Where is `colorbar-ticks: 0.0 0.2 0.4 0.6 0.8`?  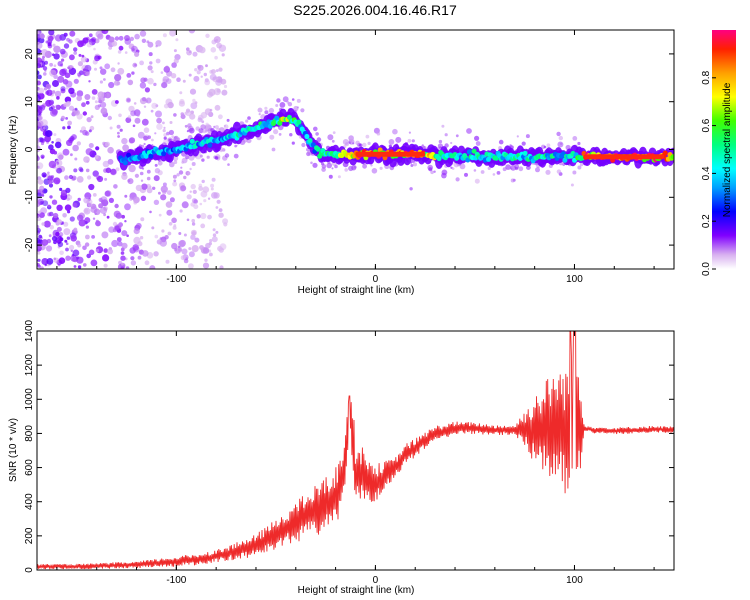
colorbar-ticks: 0.0 0.2 0.4 0.6 0.8 is located at coordinates (708, 173).